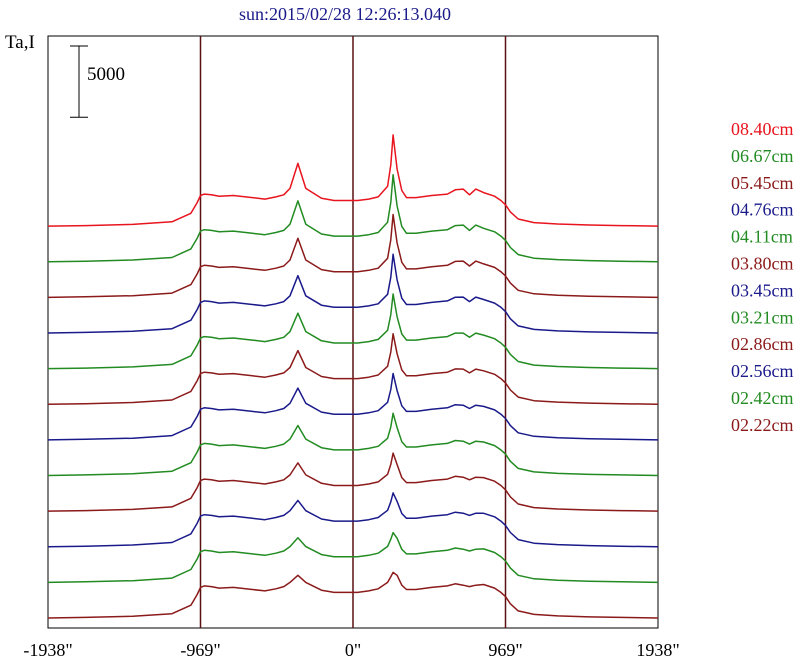  I want to click on series-line-04.11cm, so click(353, 331).